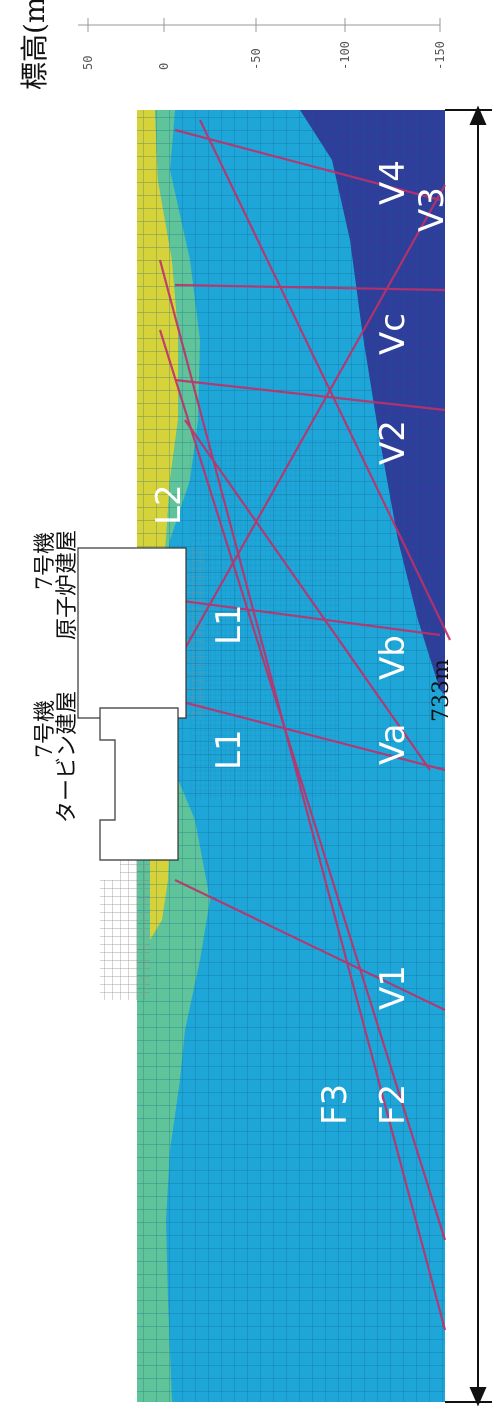  What do you see at coordinates (169, 504) in the screenshot?
I see `zone-label-l2: L2` at bounding box center [169, 504].